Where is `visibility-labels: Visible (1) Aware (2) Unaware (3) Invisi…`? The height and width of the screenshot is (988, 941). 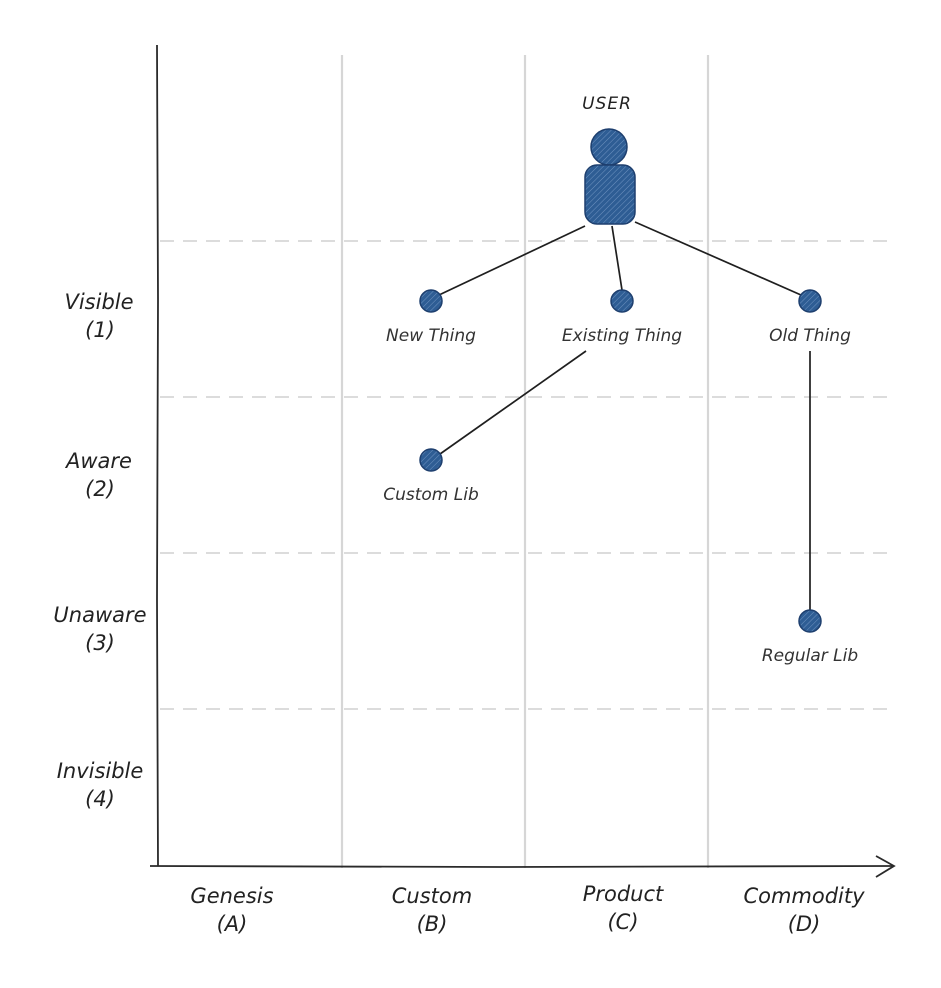 visibility-labels: Visible (1) Aware (2) Unaware (3) Invisi… is located at coordinates (99, 550).